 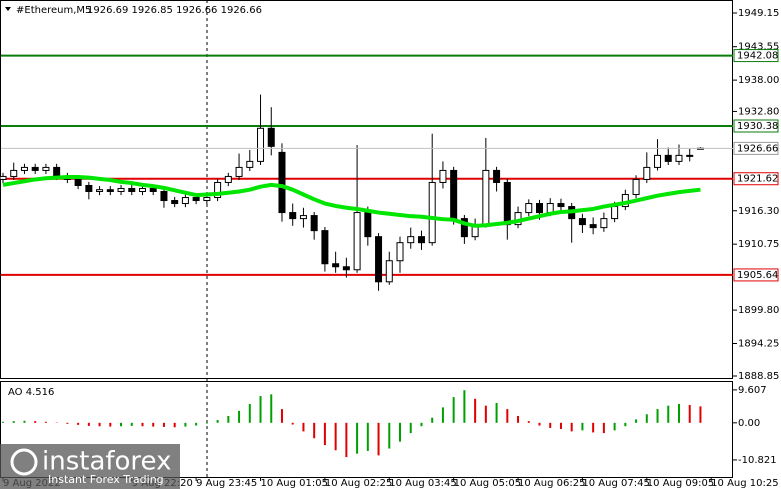 I want to click on y-tick-label: 1899.80, so click(x=758, y=310).